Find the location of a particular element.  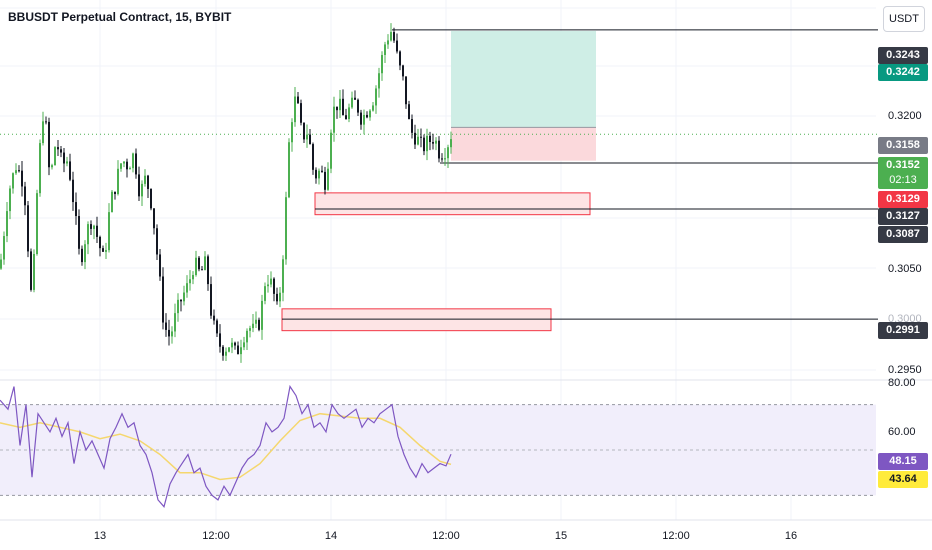

price-tick: 0.3050 is located at coordinates (905, 269).